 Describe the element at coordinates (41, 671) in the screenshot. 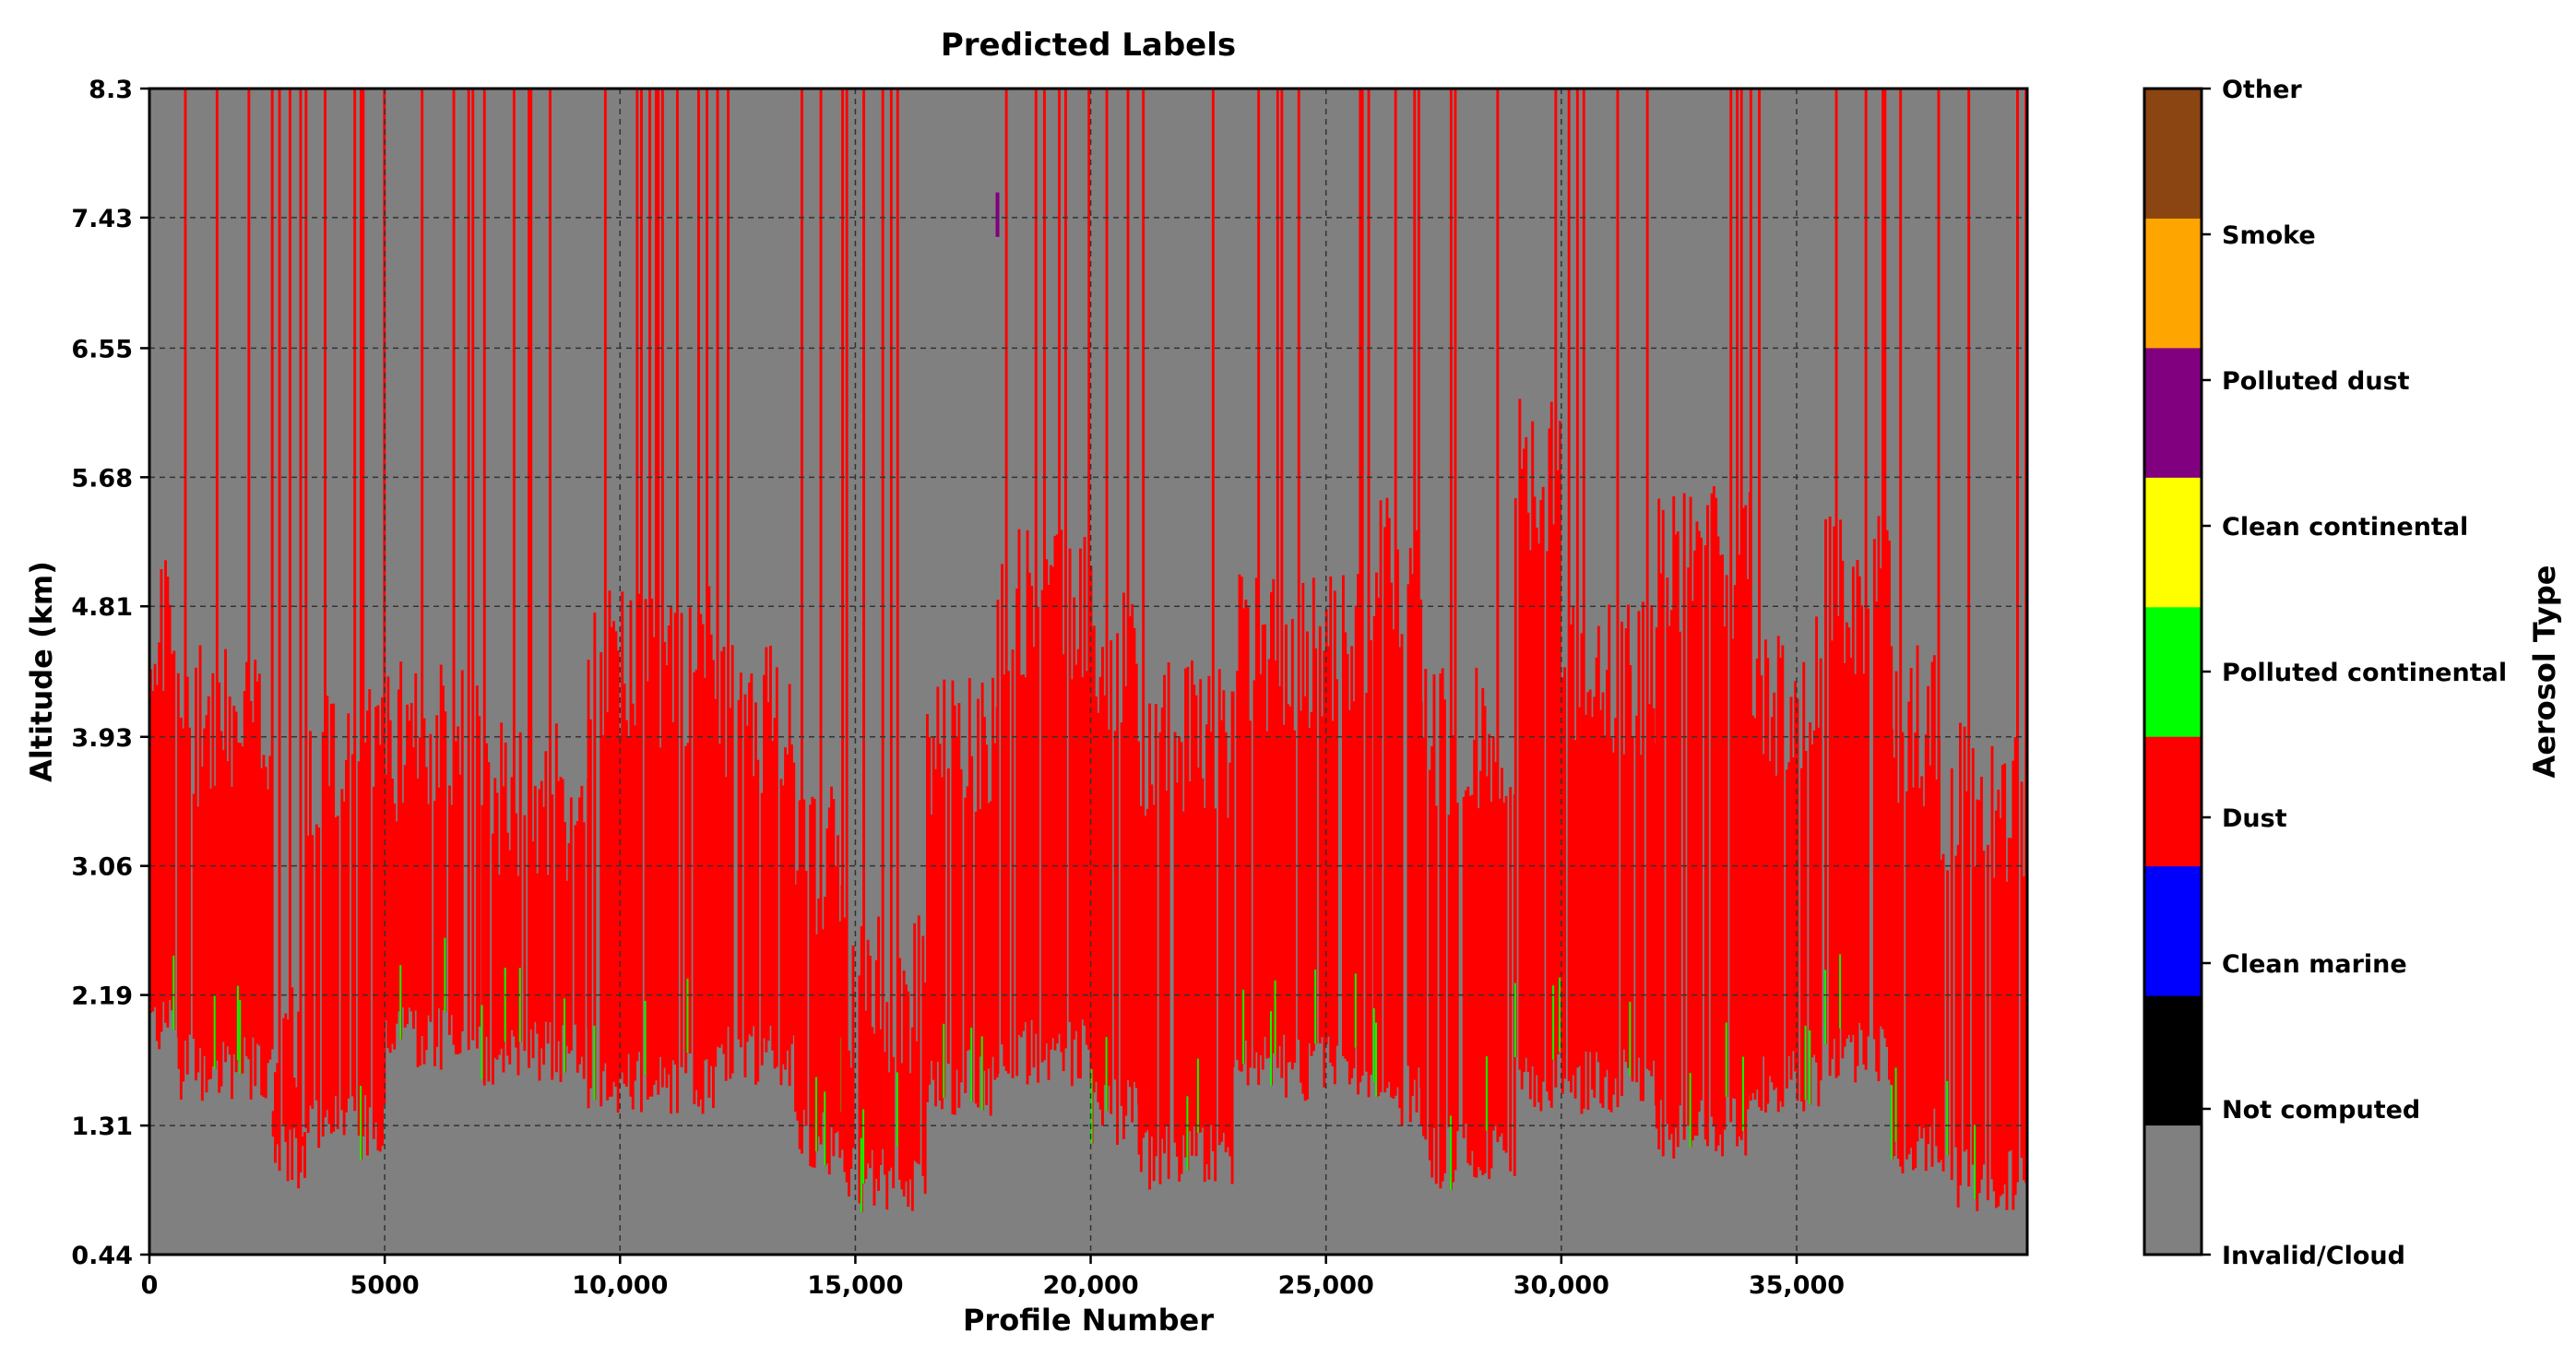

I see `y-axis-label: Altitude (km)` at that location.